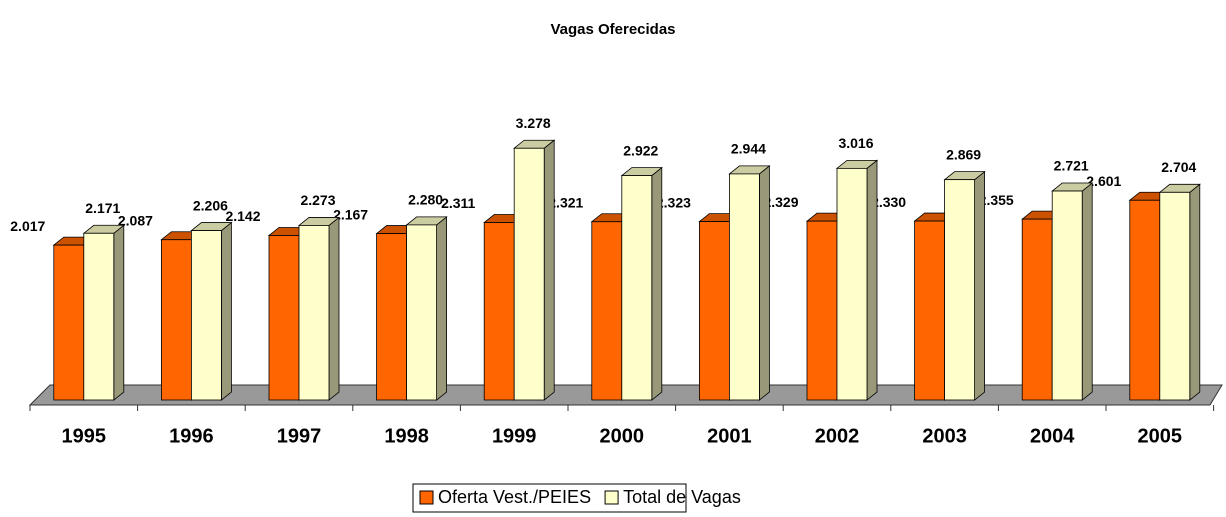 The image size is (1226, 517). Describe the element at coordinates (855, 143) in the screenshot. I see `data-label: 3.016` at that location.